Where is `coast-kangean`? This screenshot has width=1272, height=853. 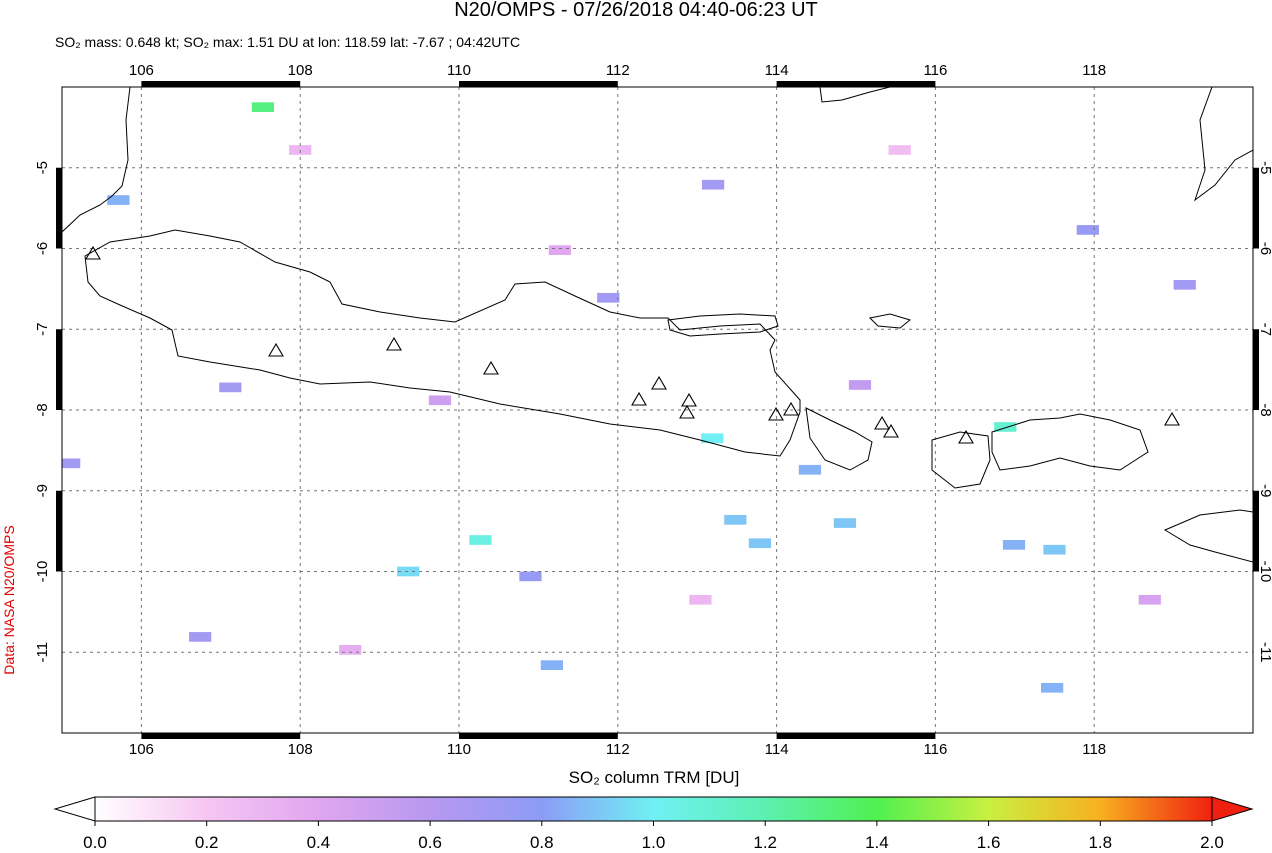 coast-kangean is located at coordinates (890, 321).